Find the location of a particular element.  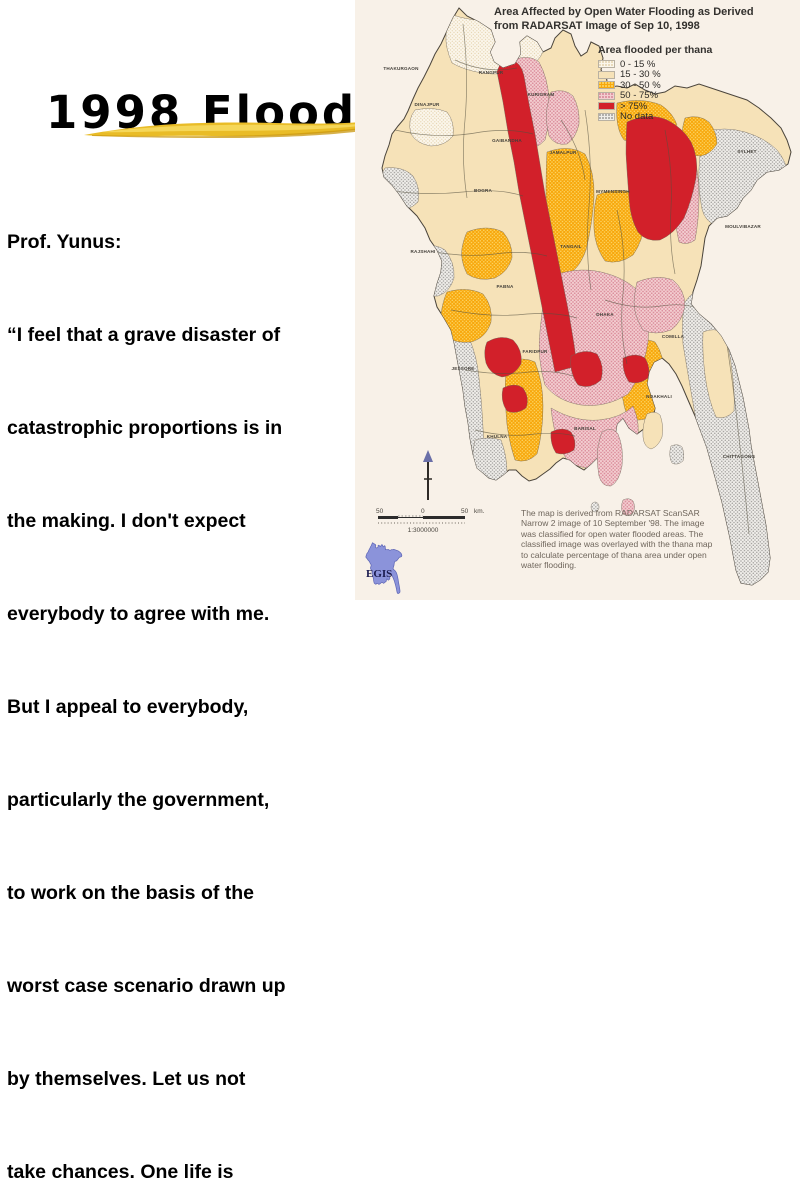

scale-label-zero: 0 is located at coordinates (423, 511).